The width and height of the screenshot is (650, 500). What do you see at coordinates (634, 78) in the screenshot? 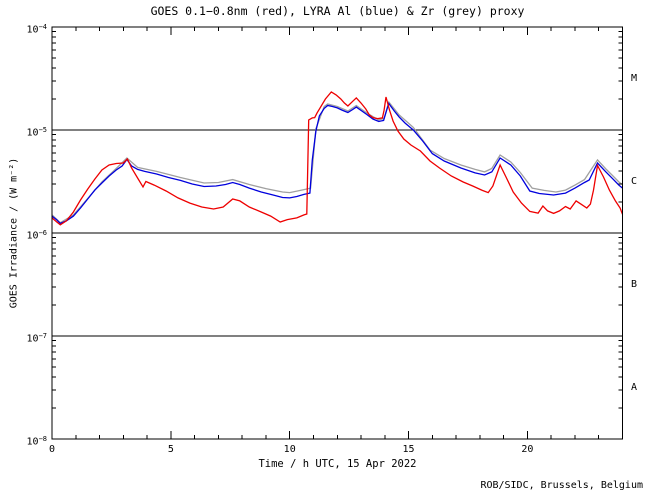
I see `flare-class-label: M` at bounding box center [634, 78].